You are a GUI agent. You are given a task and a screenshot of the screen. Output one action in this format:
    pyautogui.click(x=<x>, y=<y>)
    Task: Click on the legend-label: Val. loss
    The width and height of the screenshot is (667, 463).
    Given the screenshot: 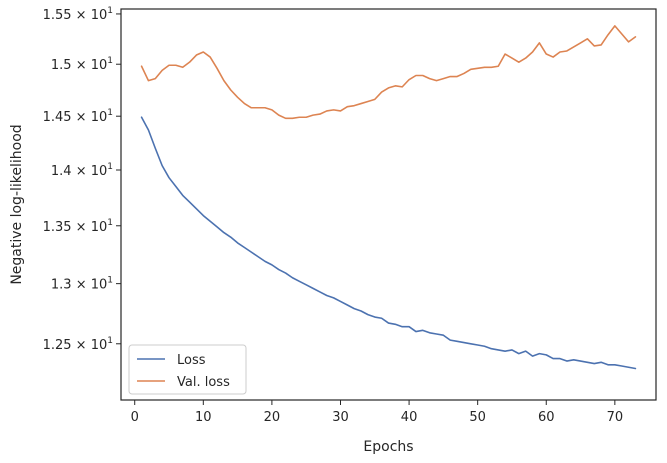 What is the action you would take?
    pyautogui.click(x=203, y=382)
    